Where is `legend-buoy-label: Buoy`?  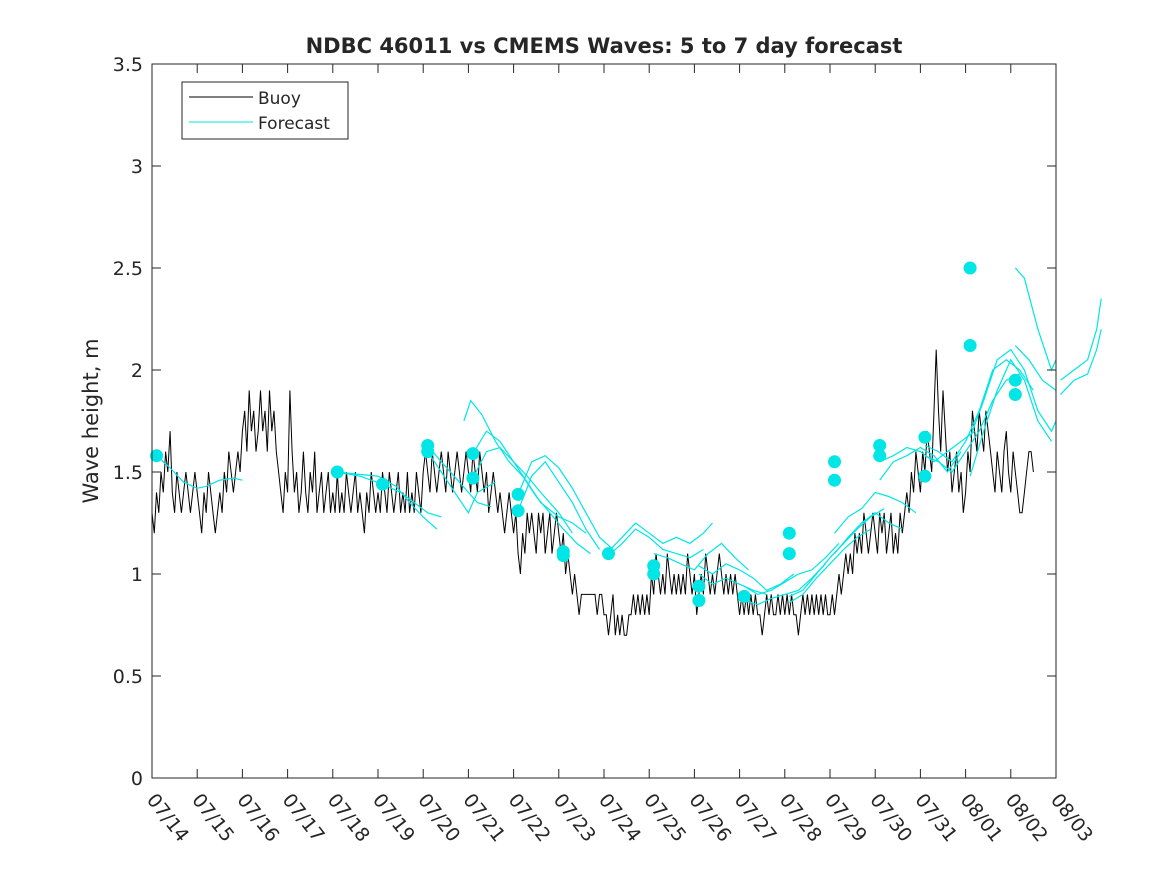
legend-buoy-label: Buoy is located at coordinates (279, 99).